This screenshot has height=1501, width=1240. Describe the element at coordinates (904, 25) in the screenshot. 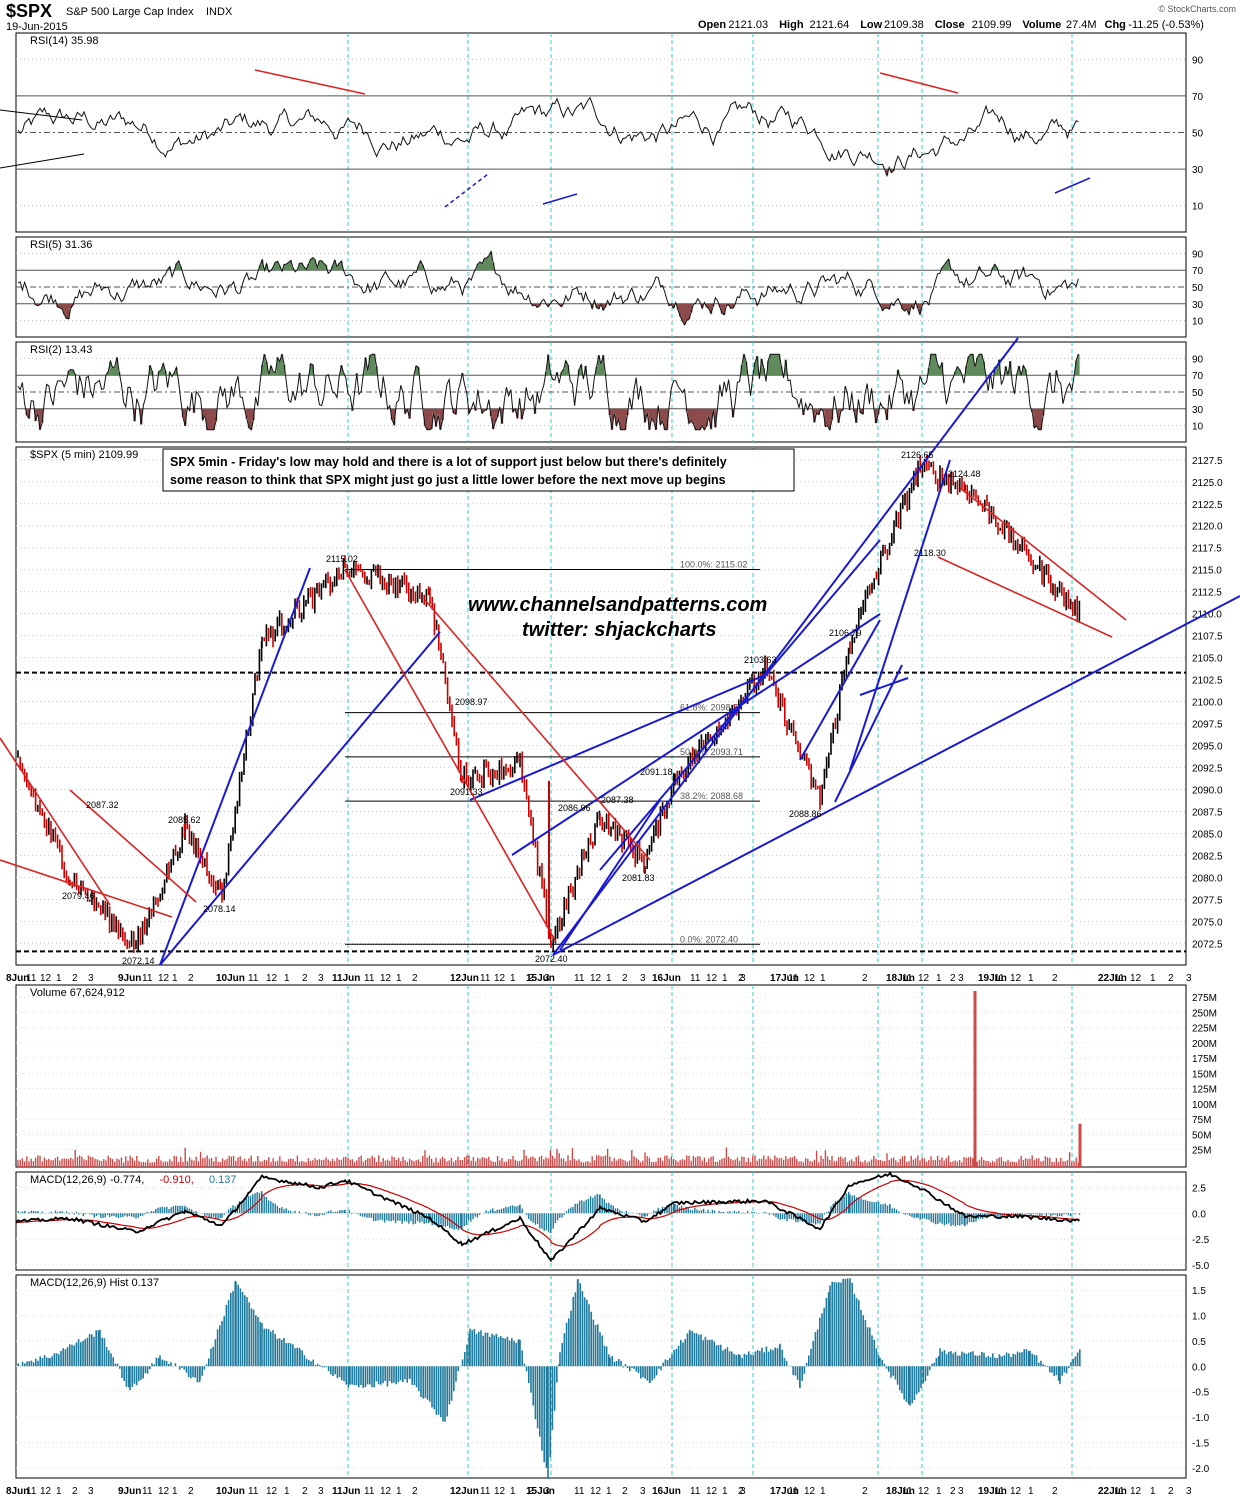

I see `stat-value: 2109.38` at that location.